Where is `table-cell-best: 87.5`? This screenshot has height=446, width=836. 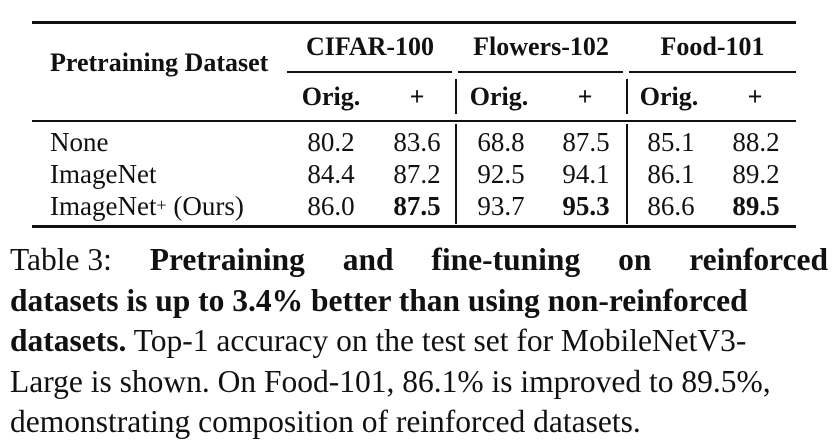 table-cell-best: 87.5 is located at coordinates (417, 206).